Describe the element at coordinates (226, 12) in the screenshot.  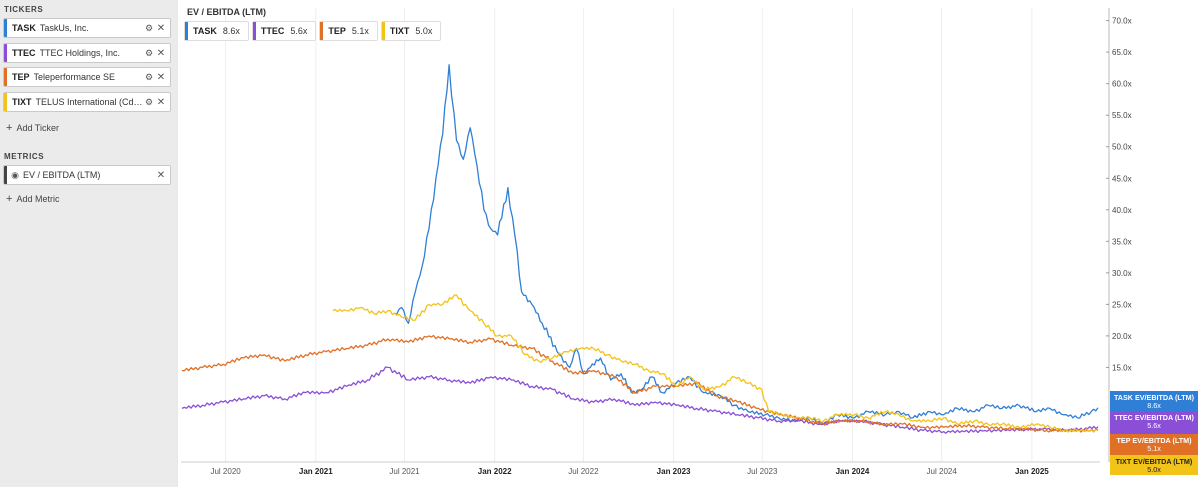
I see `chart-title: EV / EBITDA (LTM)` at that location.